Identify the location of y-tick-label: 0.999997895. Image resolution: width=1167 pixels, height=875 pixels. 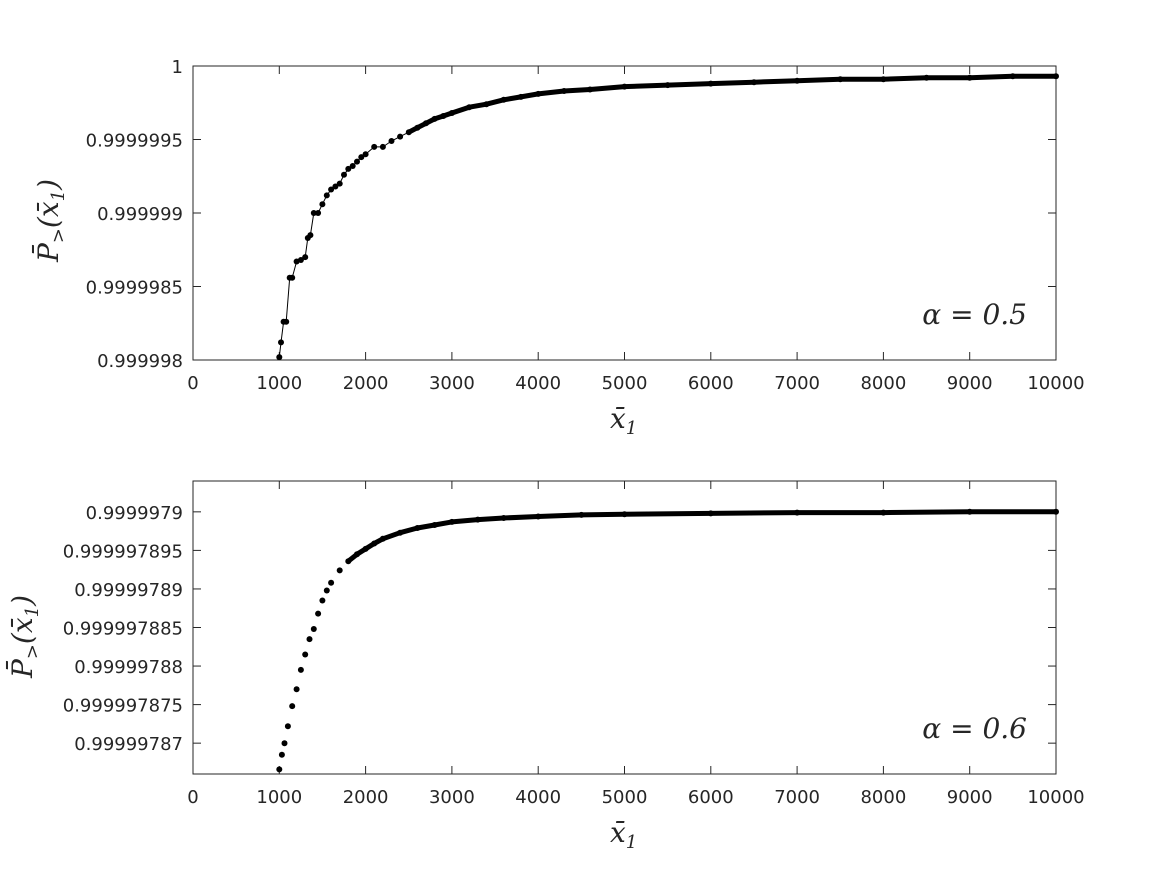
(123, 551).